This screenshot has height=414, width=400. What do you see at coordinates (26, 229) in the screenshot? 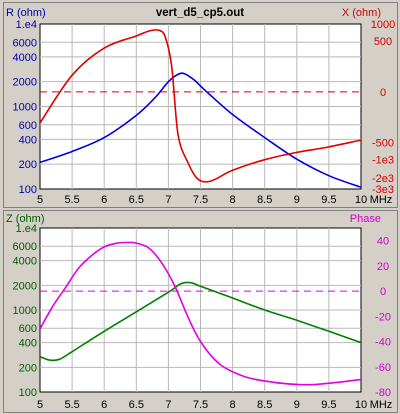
I see `panel2-left-tick-label: 1.e4` at bounding box center [26, 229].